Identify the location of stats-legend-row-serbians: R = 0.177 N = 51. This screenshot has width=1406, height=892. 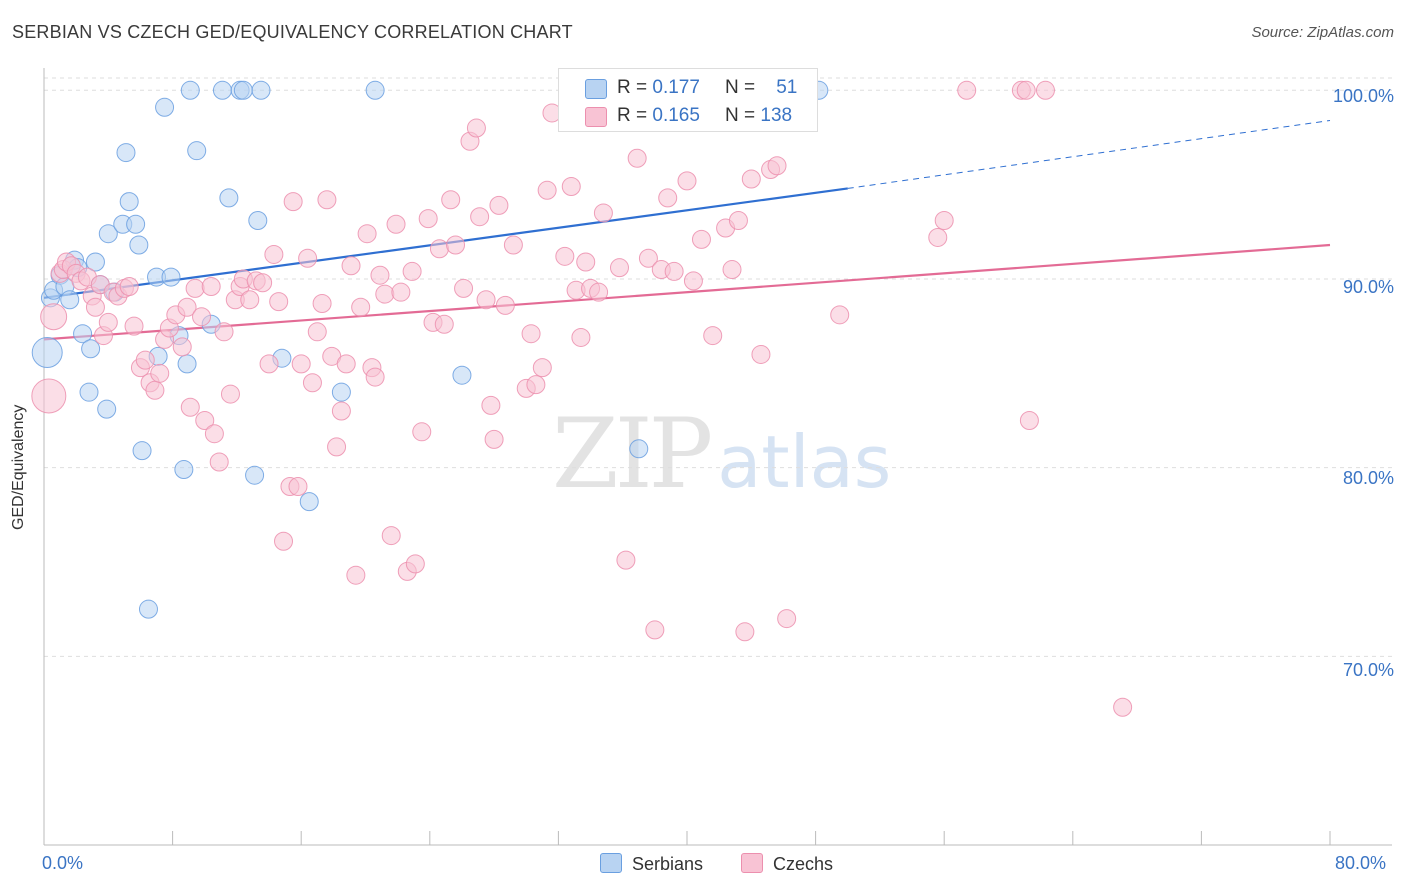
(688, 87).